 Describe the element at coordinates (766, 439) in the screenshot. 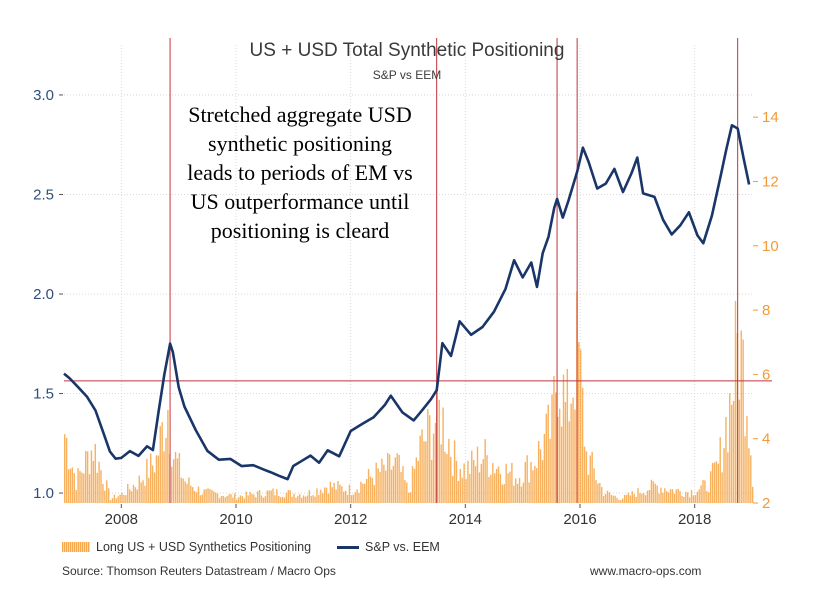

I see `right-tick-label: 4` at that location.